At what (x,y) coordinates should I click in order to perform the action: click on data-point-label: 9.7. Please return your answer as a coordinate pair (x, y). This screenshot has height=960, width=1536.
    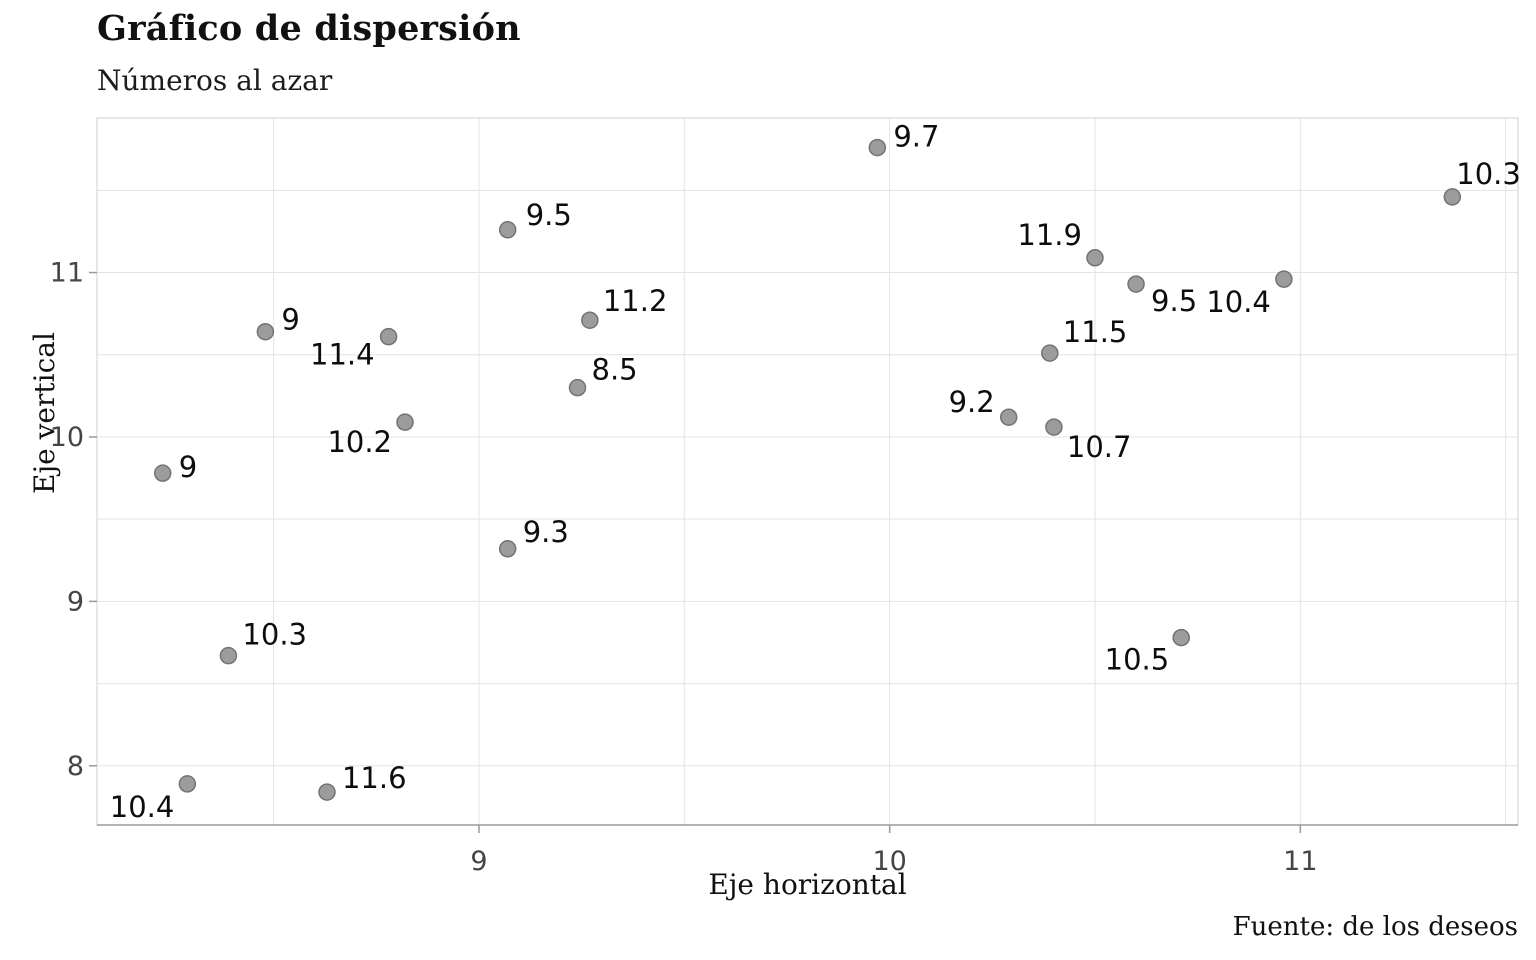
    Looking at the image, I should click on (916, 137).